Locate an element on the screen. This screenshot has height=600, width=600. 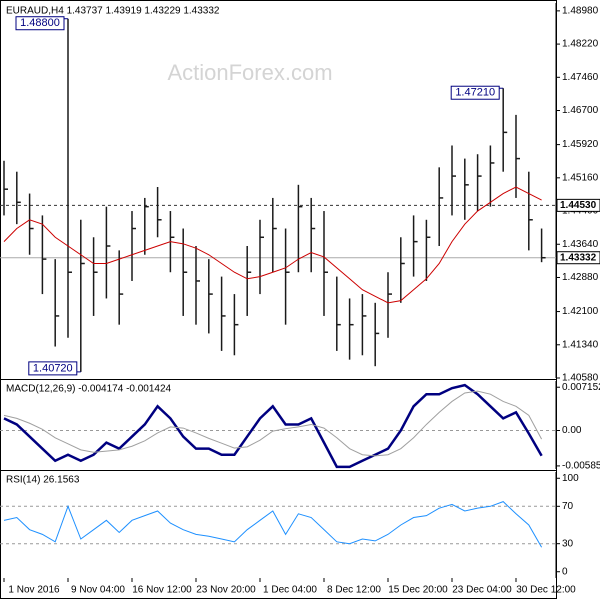
x-tick-label: 1 Dec 04:00 is located at coordinates (290, 590).